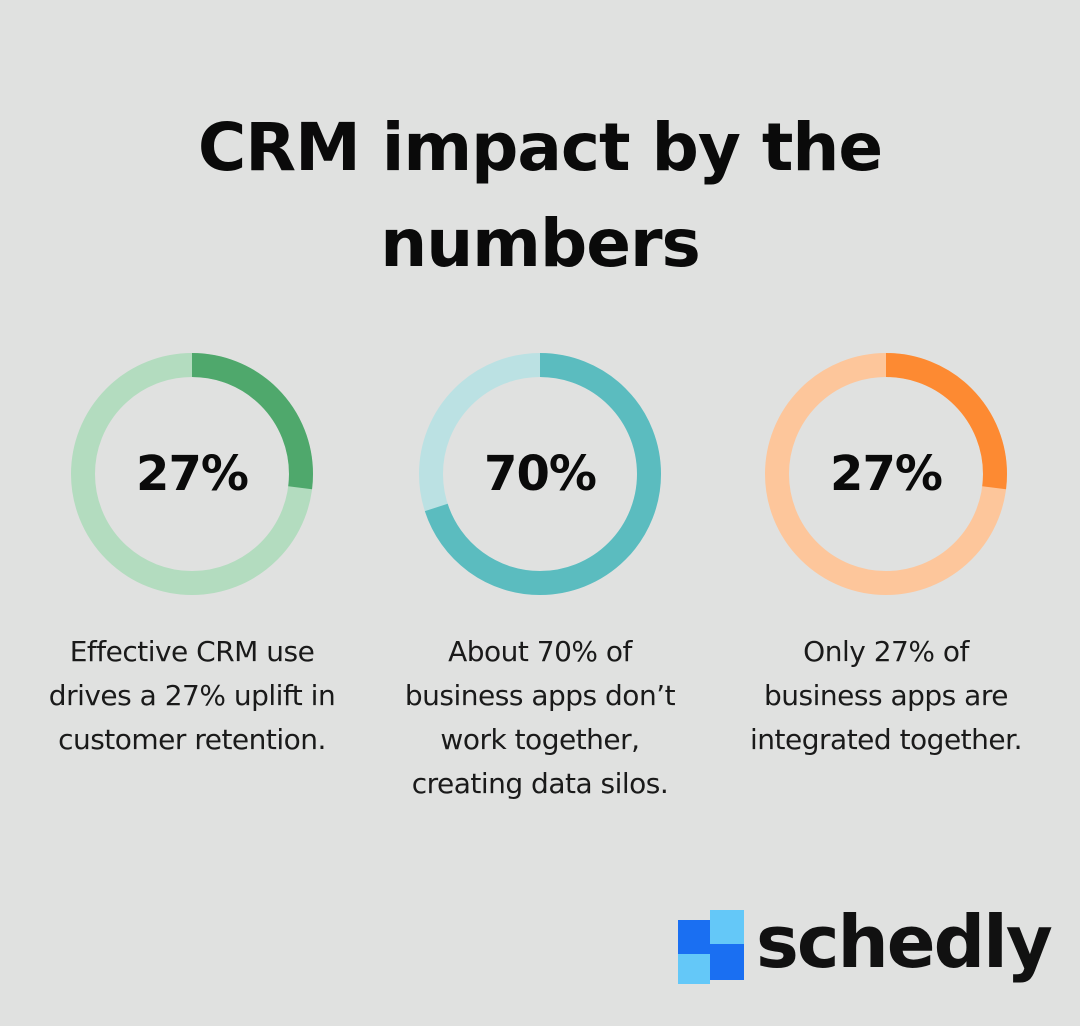  I want to click on donut-chart: 70%, so click(540, 474).